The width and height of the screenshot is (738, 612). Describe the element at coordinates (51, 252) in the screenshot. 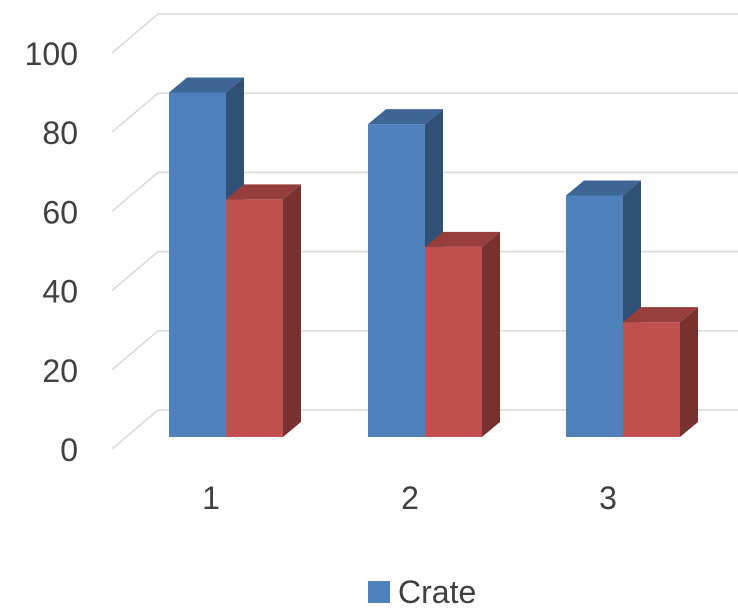

I see `y-axis-tick-labels: 0 20 40 60 80 100` at that location.